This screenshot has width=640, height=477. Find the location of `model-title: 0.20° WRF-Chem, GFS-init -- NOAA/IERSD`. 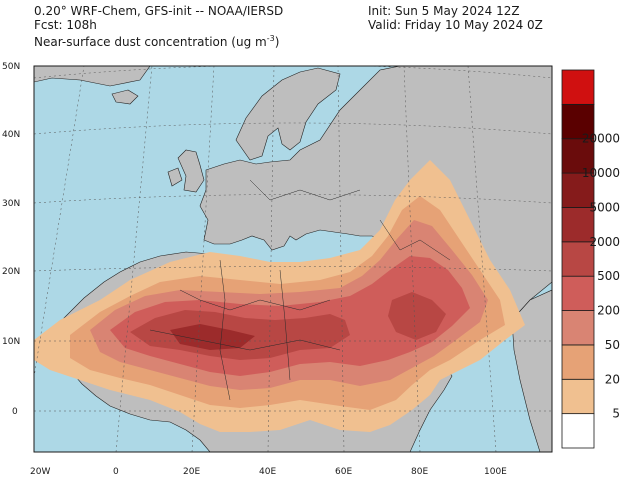

model-title: 0.20° WRF-Chem, GFS-init -- NOAA/IERSD is located at coordinates (159, 11).